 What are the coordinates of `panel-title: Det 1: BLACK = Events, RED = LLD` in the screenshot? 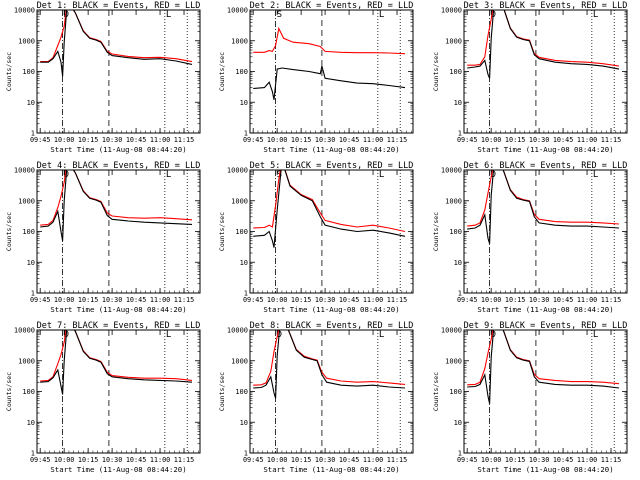 It's located at (119, 6).